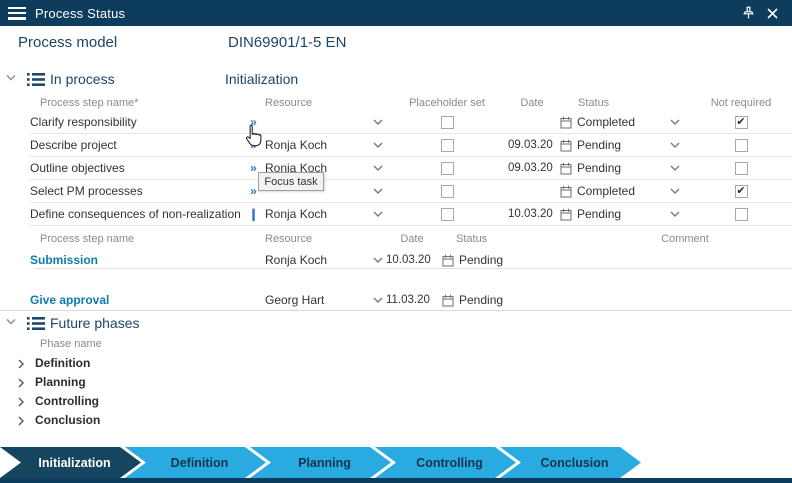 The height and width of the screenshot is (483, 792). I want to click on step-name-cell: Define consequences of non-realization, so click(135, 214).